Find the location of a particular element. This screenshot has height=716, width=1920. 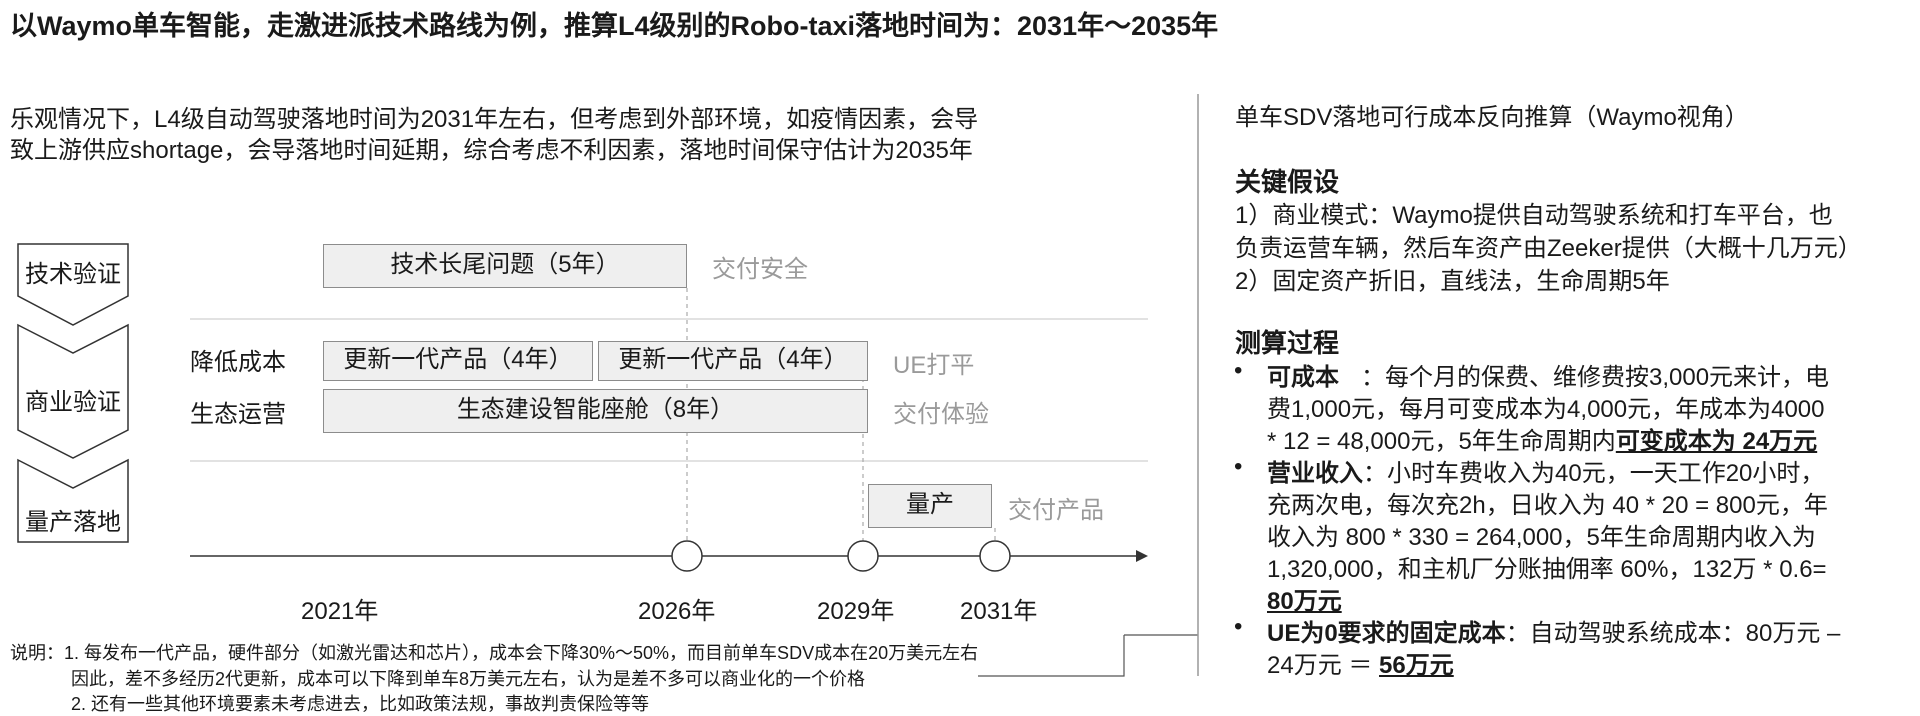

bullet-2-label: 营业收入 is located at coordinates (1315, 473).